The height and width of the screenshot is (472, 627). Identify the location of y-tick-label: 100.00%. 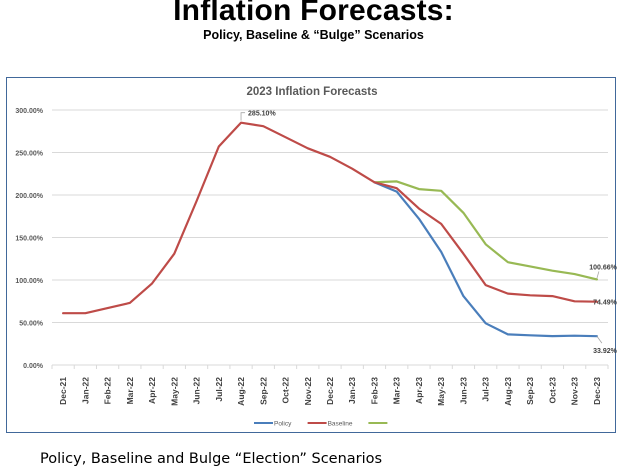
(29, 281).